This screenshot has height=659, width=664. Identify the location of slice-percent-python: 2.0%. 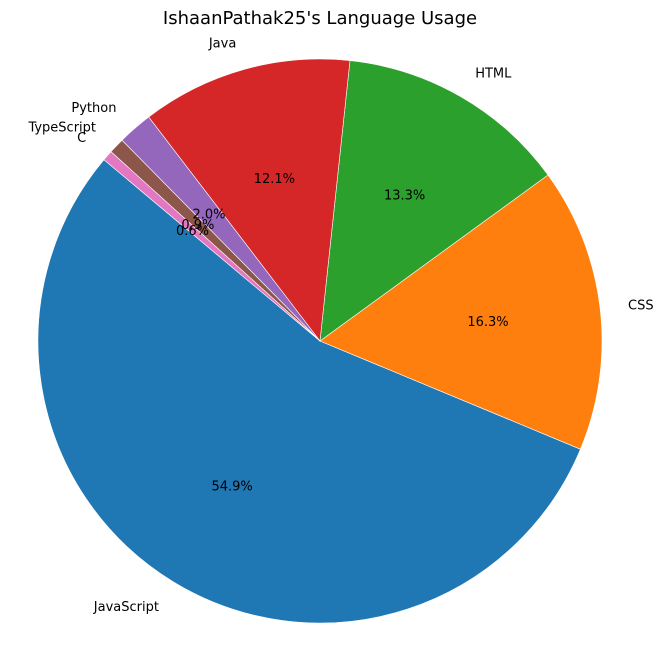
(208, 214).